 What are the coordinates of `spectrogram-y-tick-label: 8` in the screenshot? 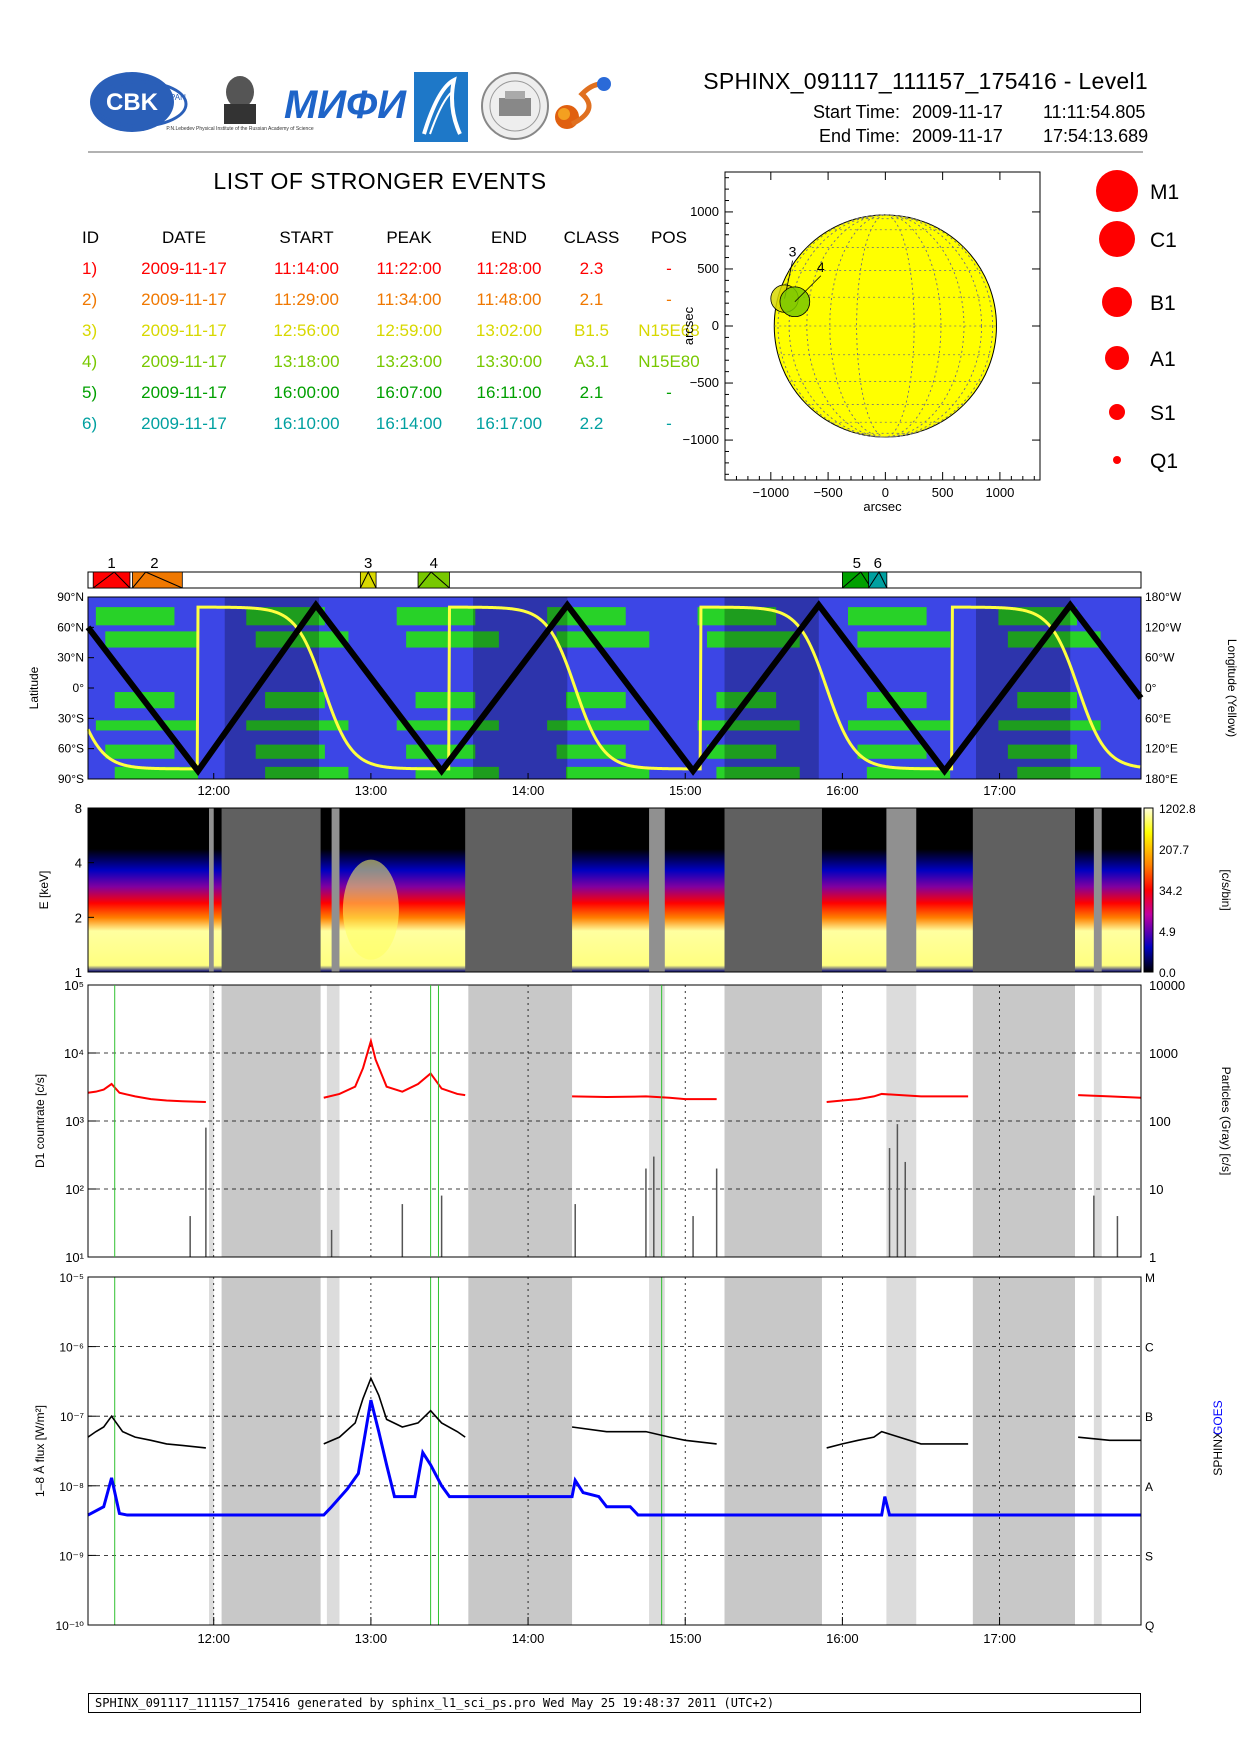 It's located at (78, 808).